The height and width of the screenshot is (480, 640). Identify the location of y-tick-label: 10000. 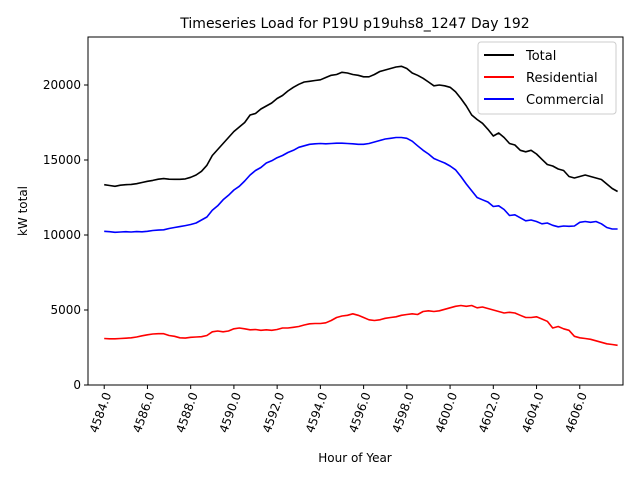
(62, 235).